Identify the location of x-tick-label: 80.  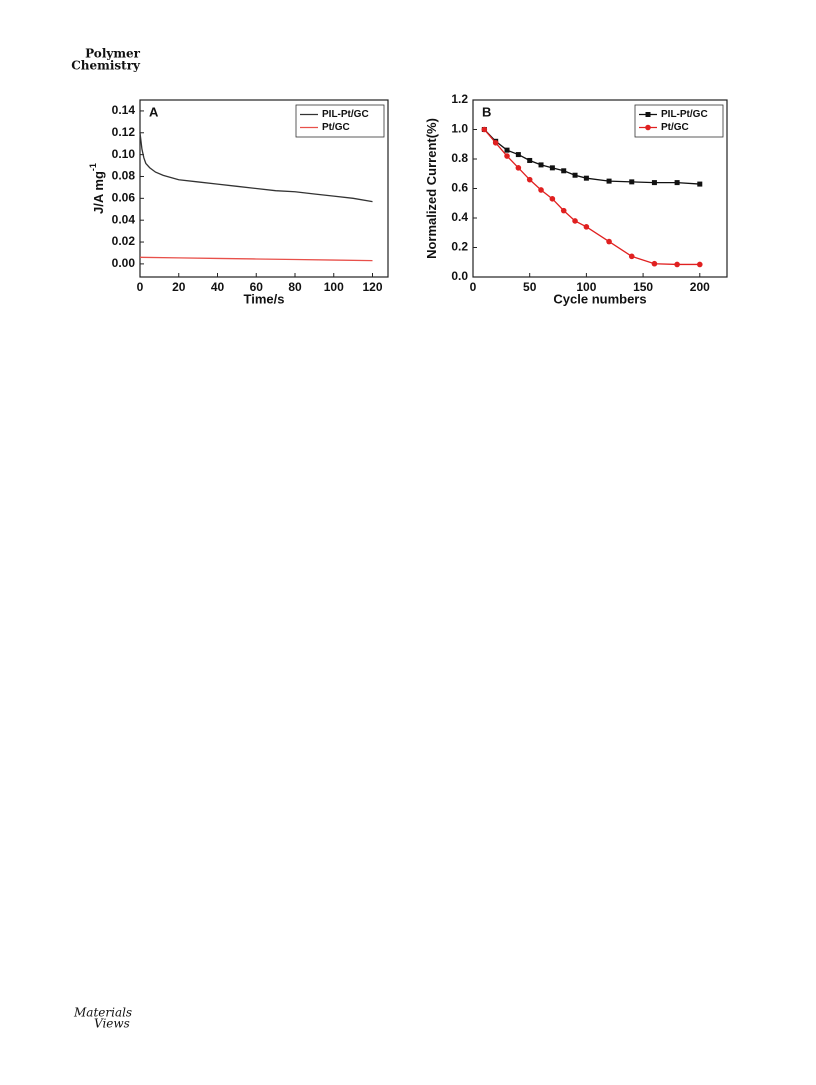
(295, 287).